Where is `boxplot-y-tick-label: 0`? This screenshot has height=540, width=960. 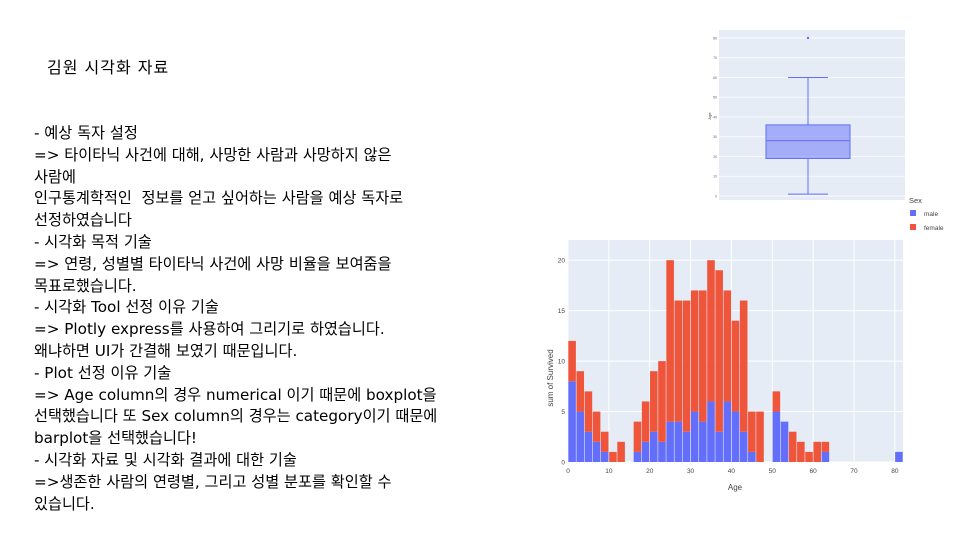
boxplot-y-tick-label: 0 is located at coordinates (716, 197).